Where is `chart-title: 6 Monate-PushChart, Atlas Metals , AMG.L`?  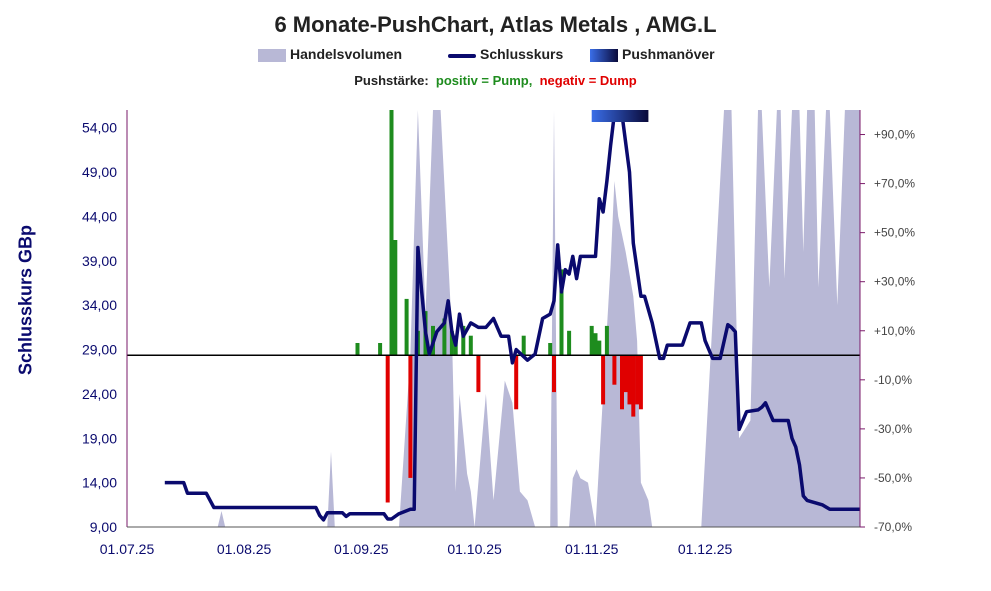
chart-title: 6 Monate-PushChart, Atlas Metals , AMG.L is located at coordinates (495, 24).